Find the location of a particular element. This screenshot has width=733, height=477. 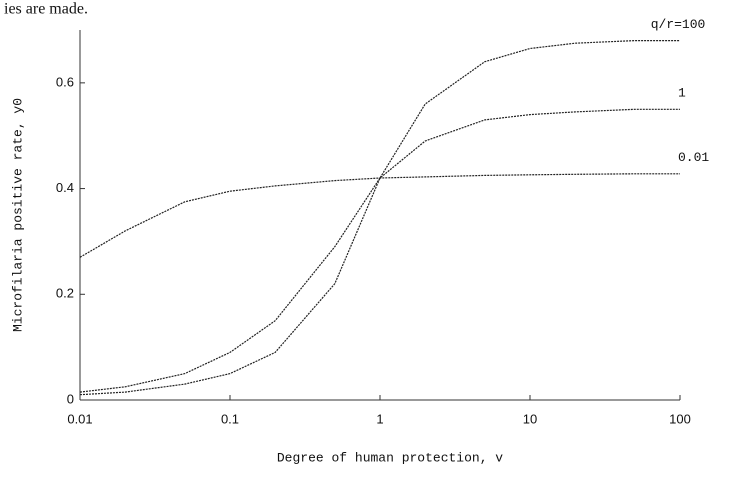

series-line is located at coordinates (379, 215).